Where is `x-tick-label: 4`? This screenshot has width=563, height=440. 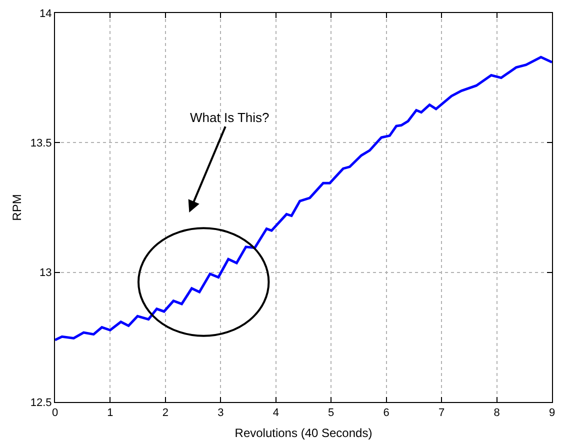 x-tick-label: 4 is located at coordinates (275, 413).